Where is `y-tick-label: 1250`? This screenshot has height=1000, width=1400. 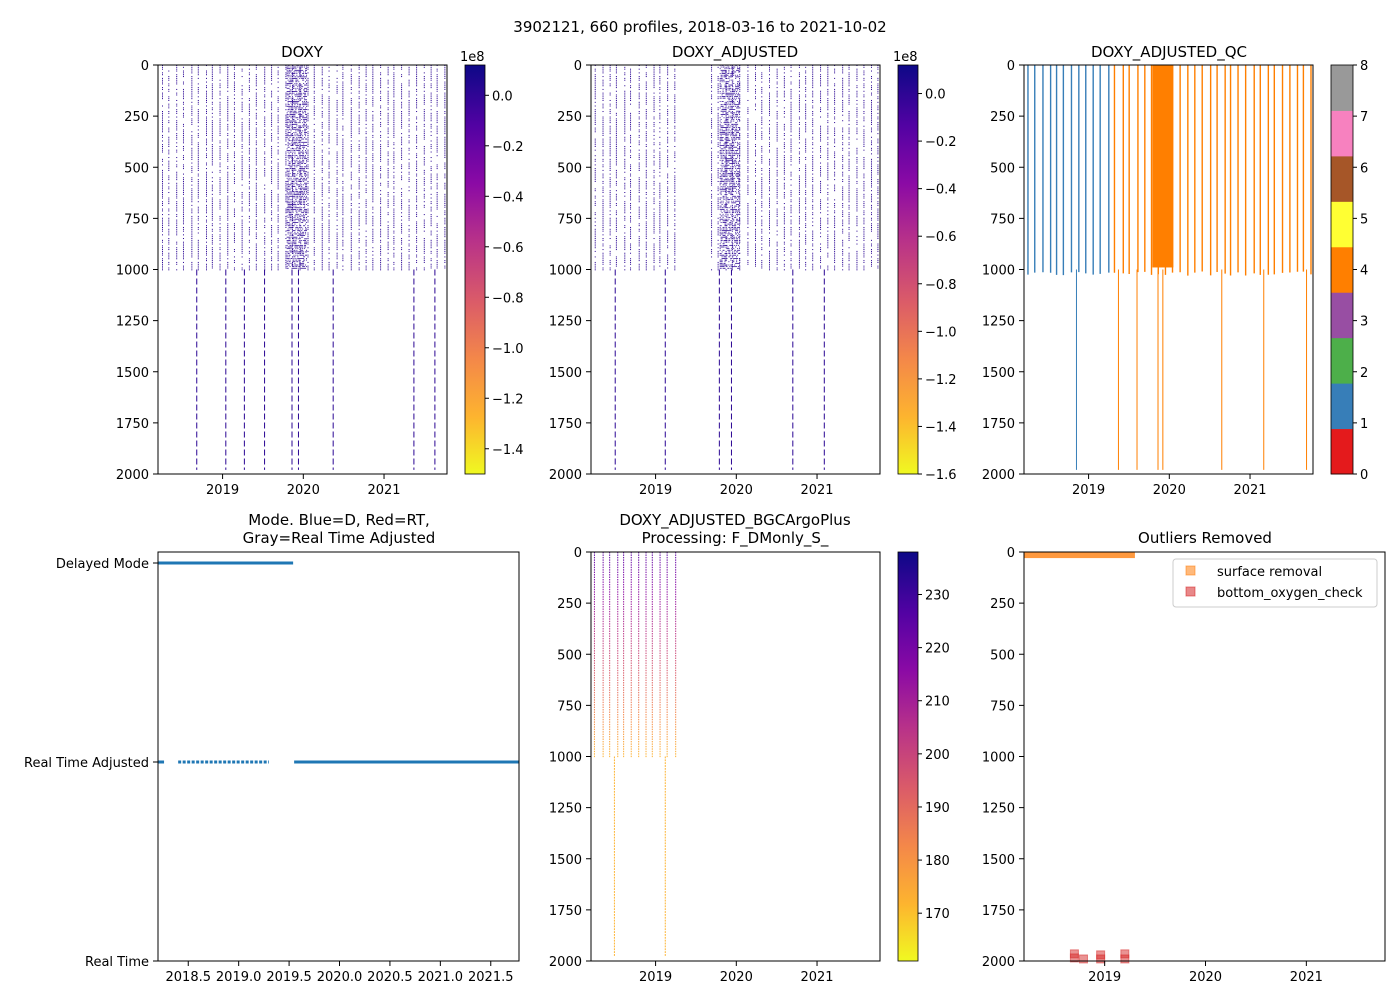
y-tick-label: 1250 is located at coordinates (132, 322).